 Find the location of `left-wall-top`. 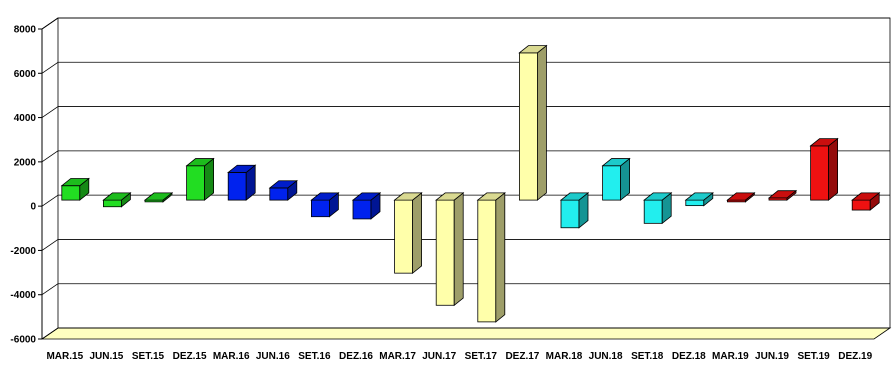

left-wall-top is located at coordinates (50, 23).